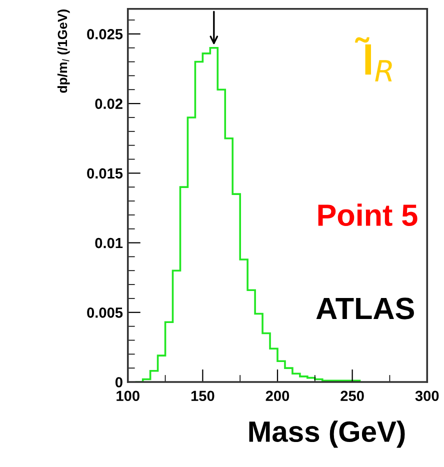 The image size is (444, 467). What do you see at coordinates (365, 309) in the screenshot?
I see `annotation: ATLAS` at bounding box center [365, 309].